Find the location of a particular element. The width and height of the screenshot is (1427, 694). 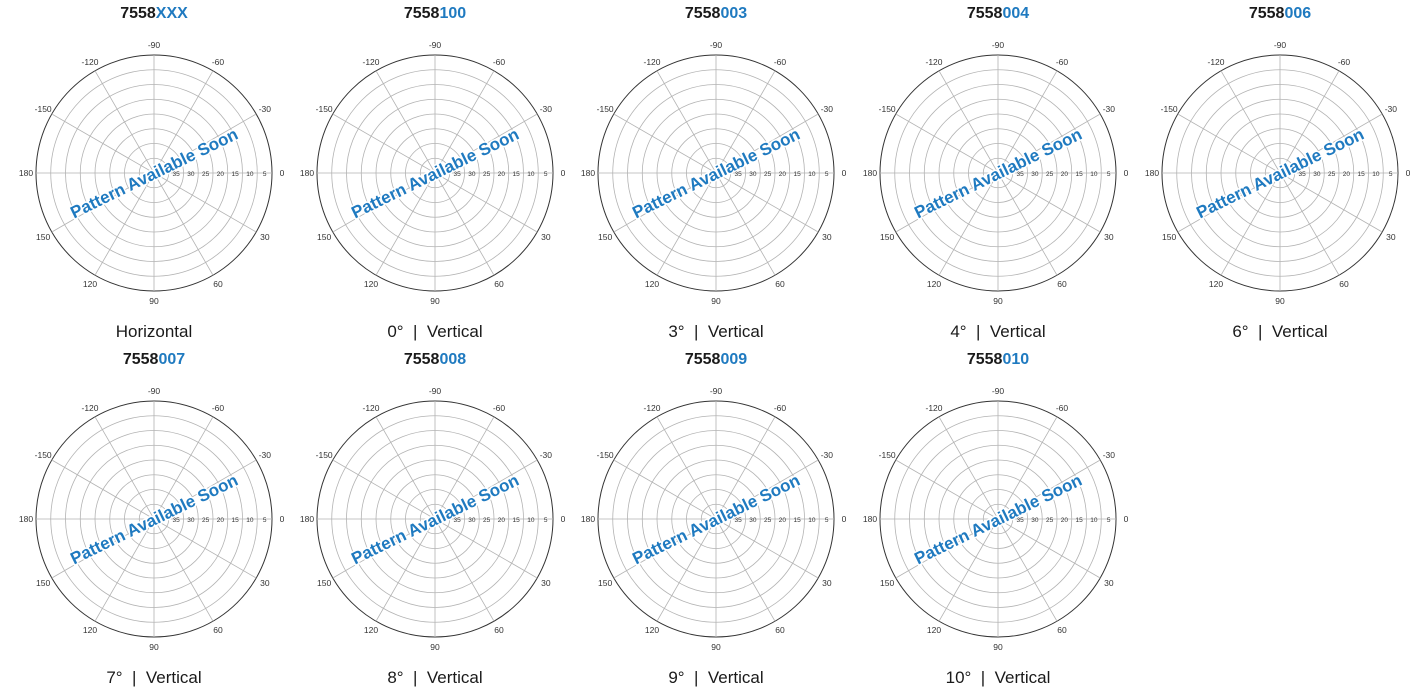

chart-caption: 6° | Vertical is located at coordinates (1280, 331).